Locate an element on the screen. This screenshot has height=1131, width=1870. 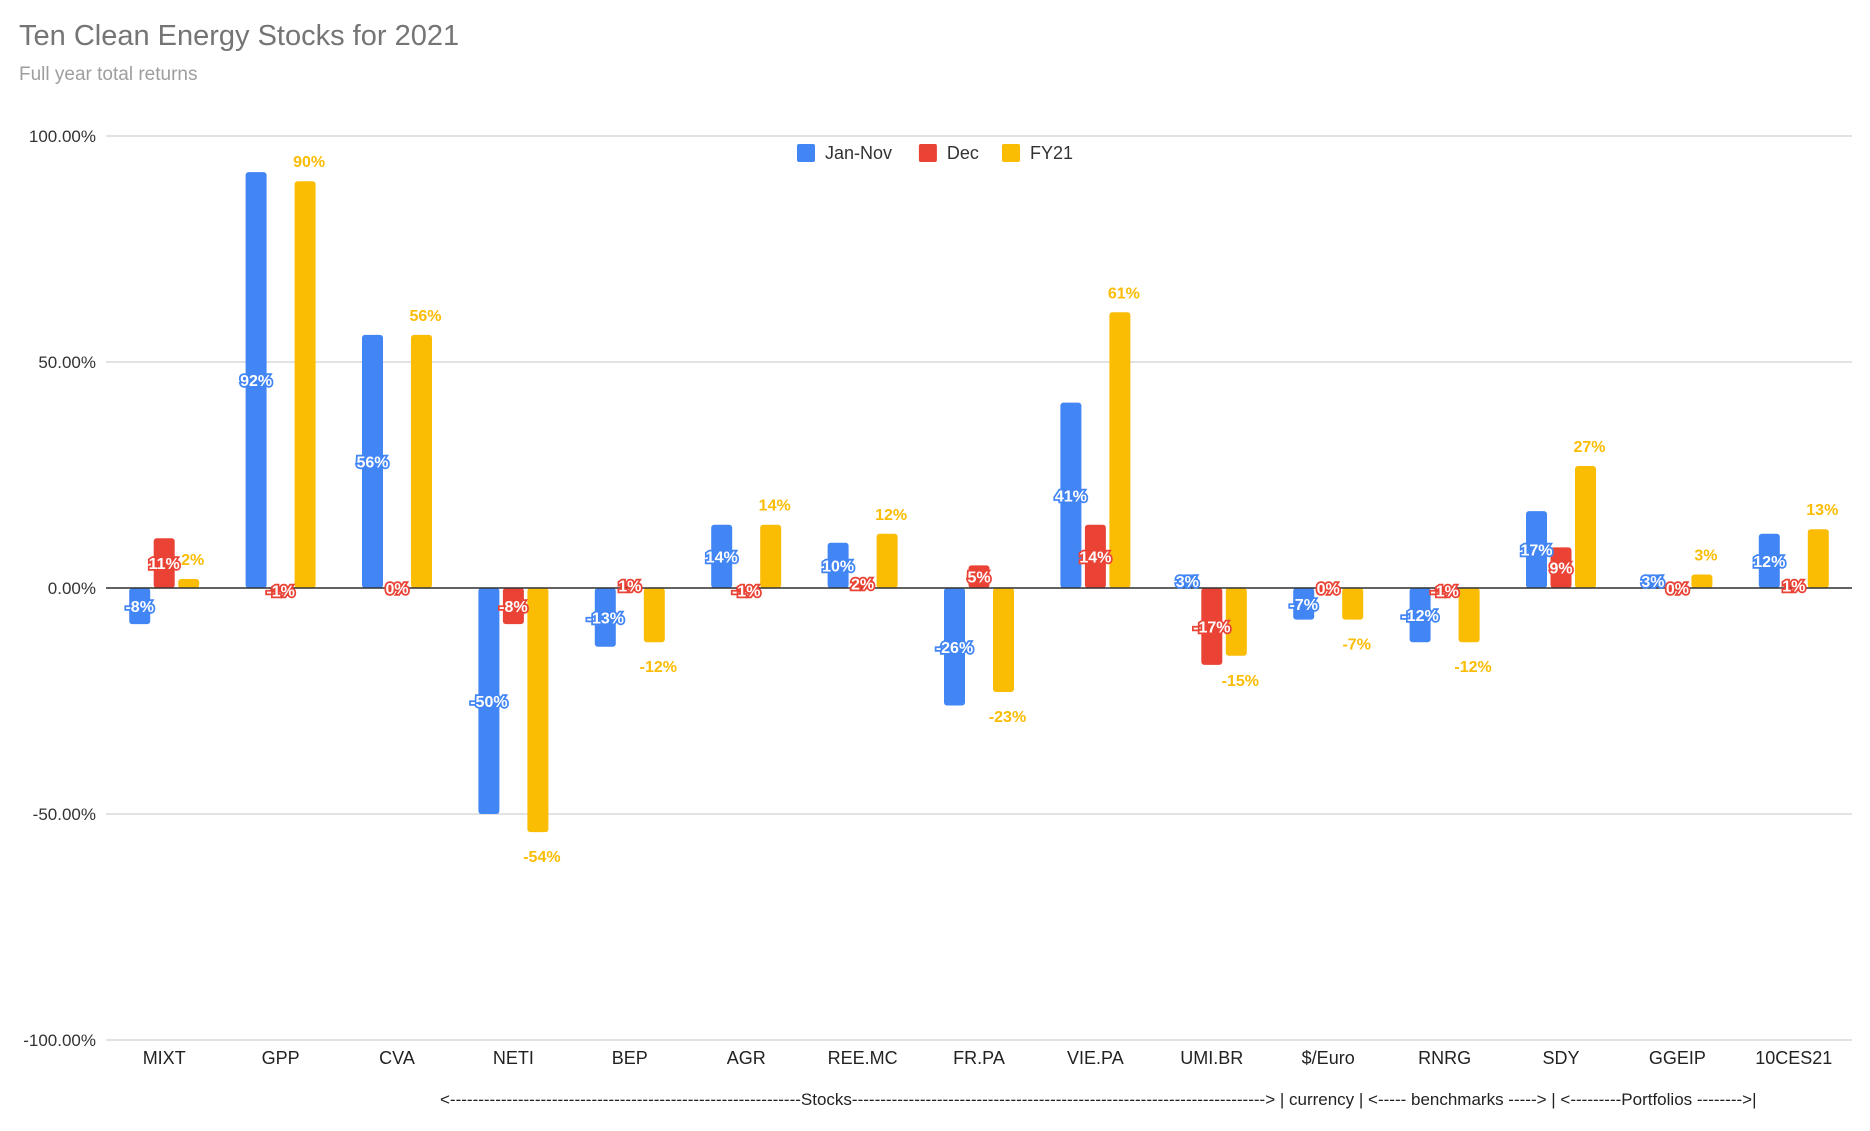
chart-subtitle: Full year total returns is located at coordinates (108, 74).